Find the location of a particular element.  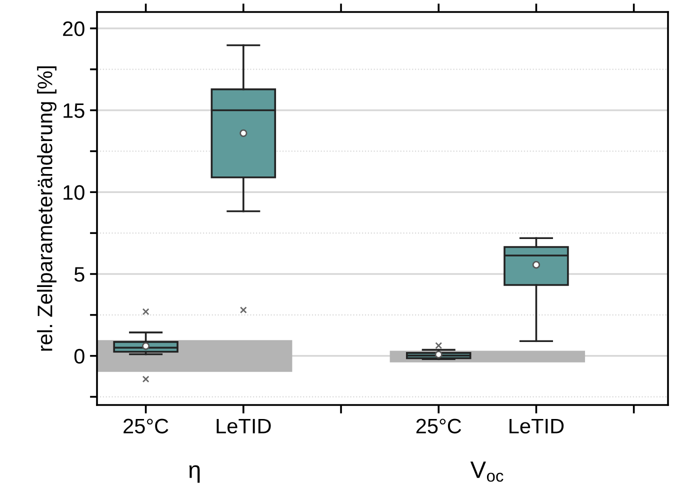

y-tick-label: 20 is located at coordinates (73, 28).